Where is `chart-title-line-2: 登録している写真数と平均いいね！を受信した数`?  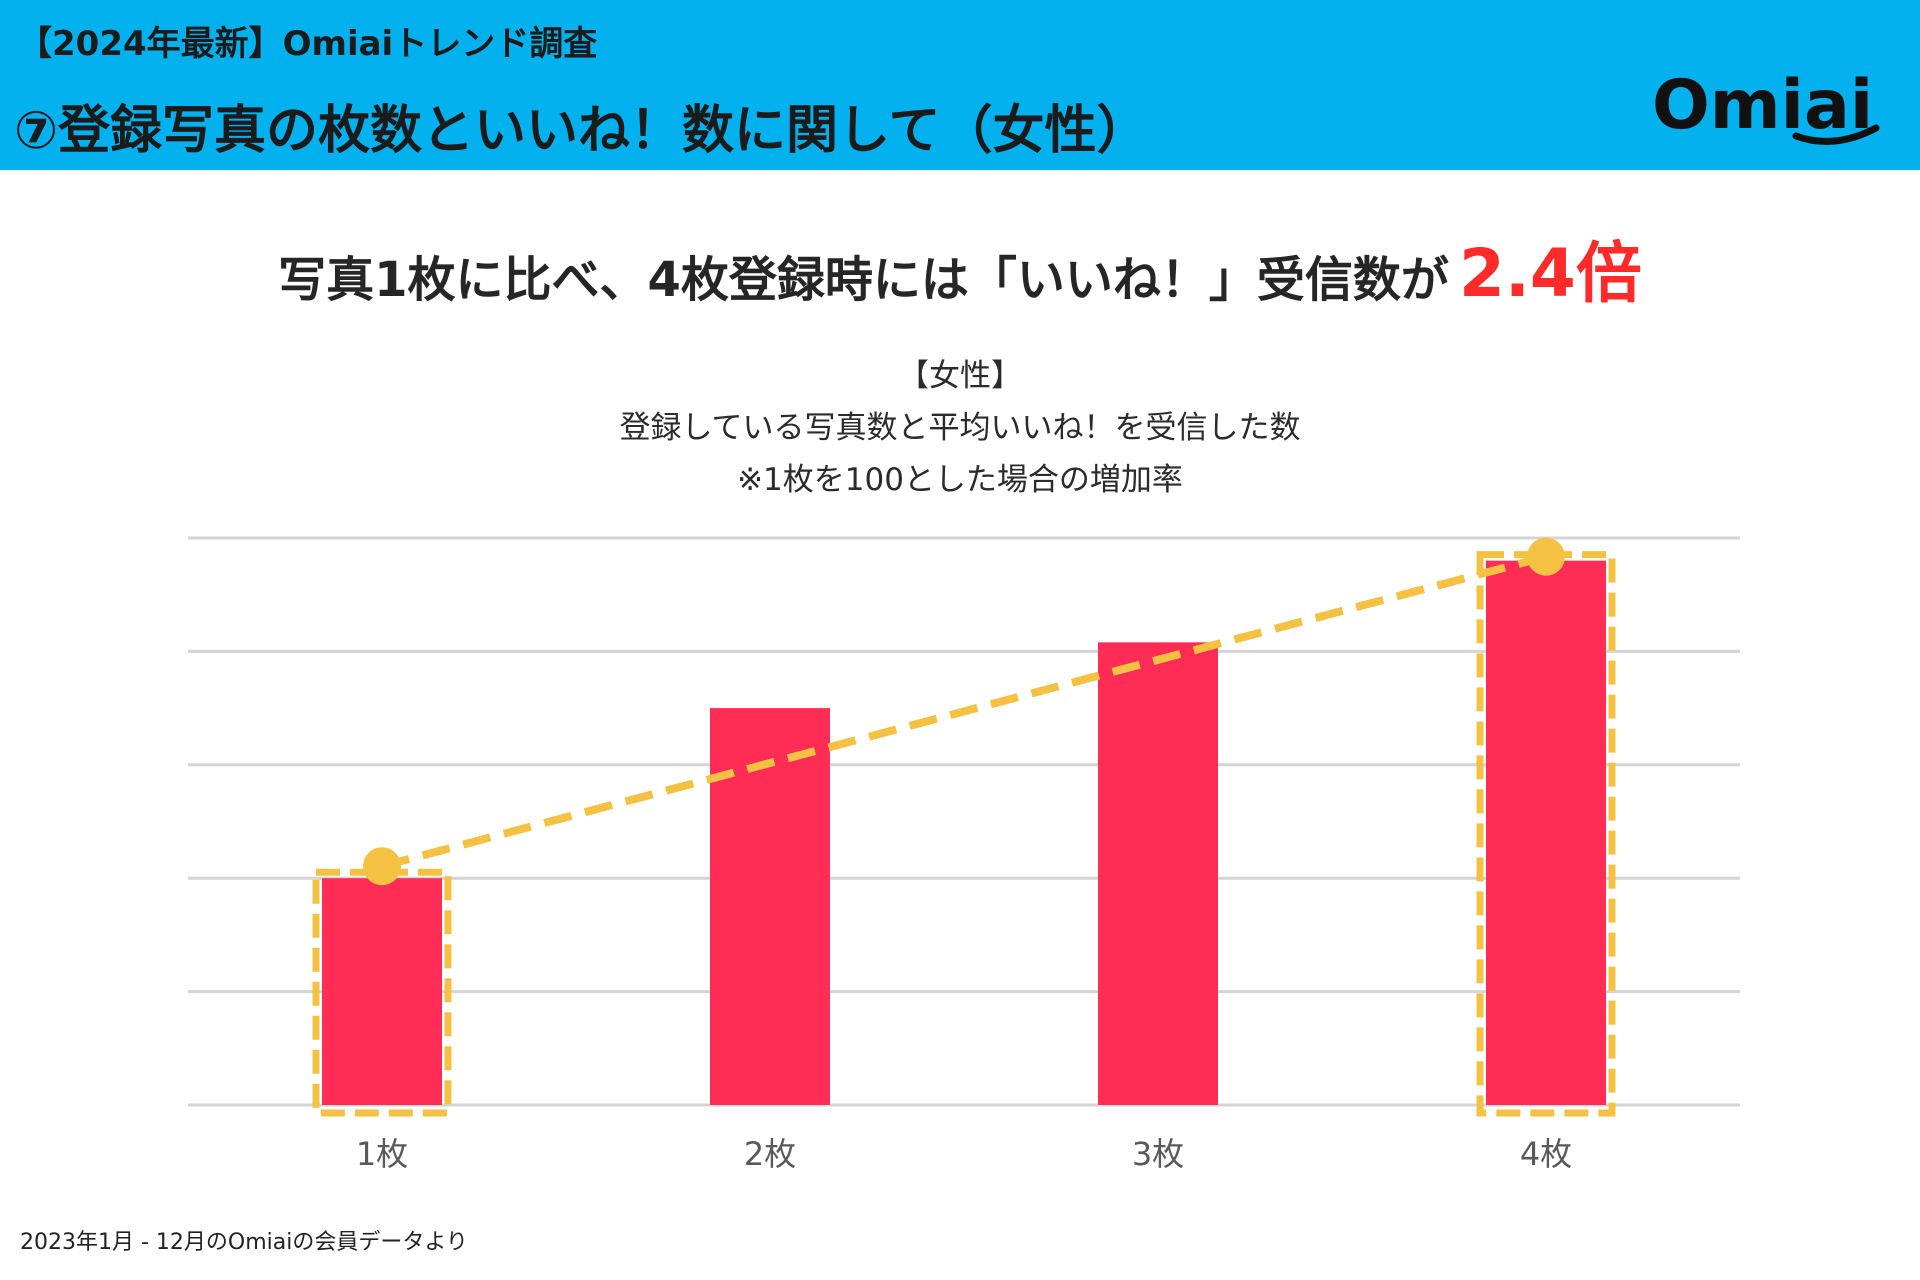 chart-title-line-2: 登録している写真数と平均いいね！を受信した数 is located at coordinates (960, 428).